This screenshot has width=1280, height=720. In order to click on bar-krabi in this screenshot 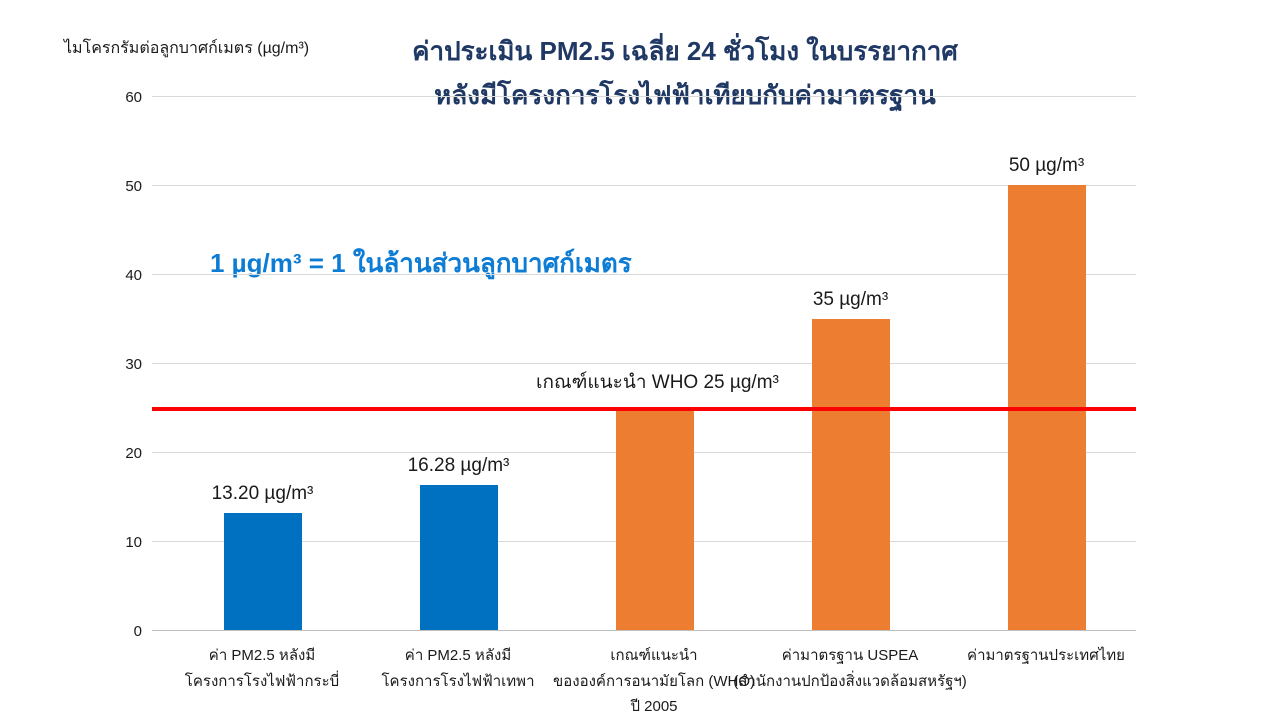, I will do `click(262, 571)`.